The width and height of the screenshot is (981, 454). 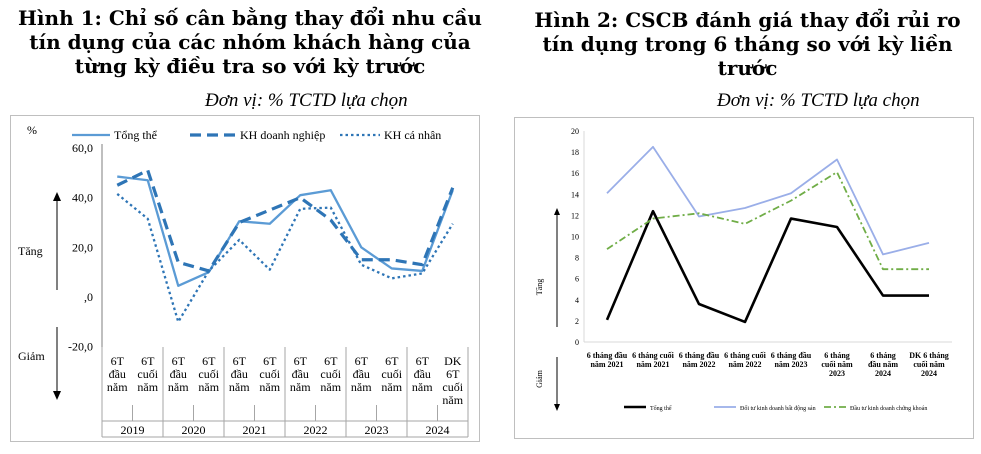 What do you see at coordinates (412, 135) in the screenshot?
I see `legend-label-3: KH cá nhân` at bounding box center [412, 135].